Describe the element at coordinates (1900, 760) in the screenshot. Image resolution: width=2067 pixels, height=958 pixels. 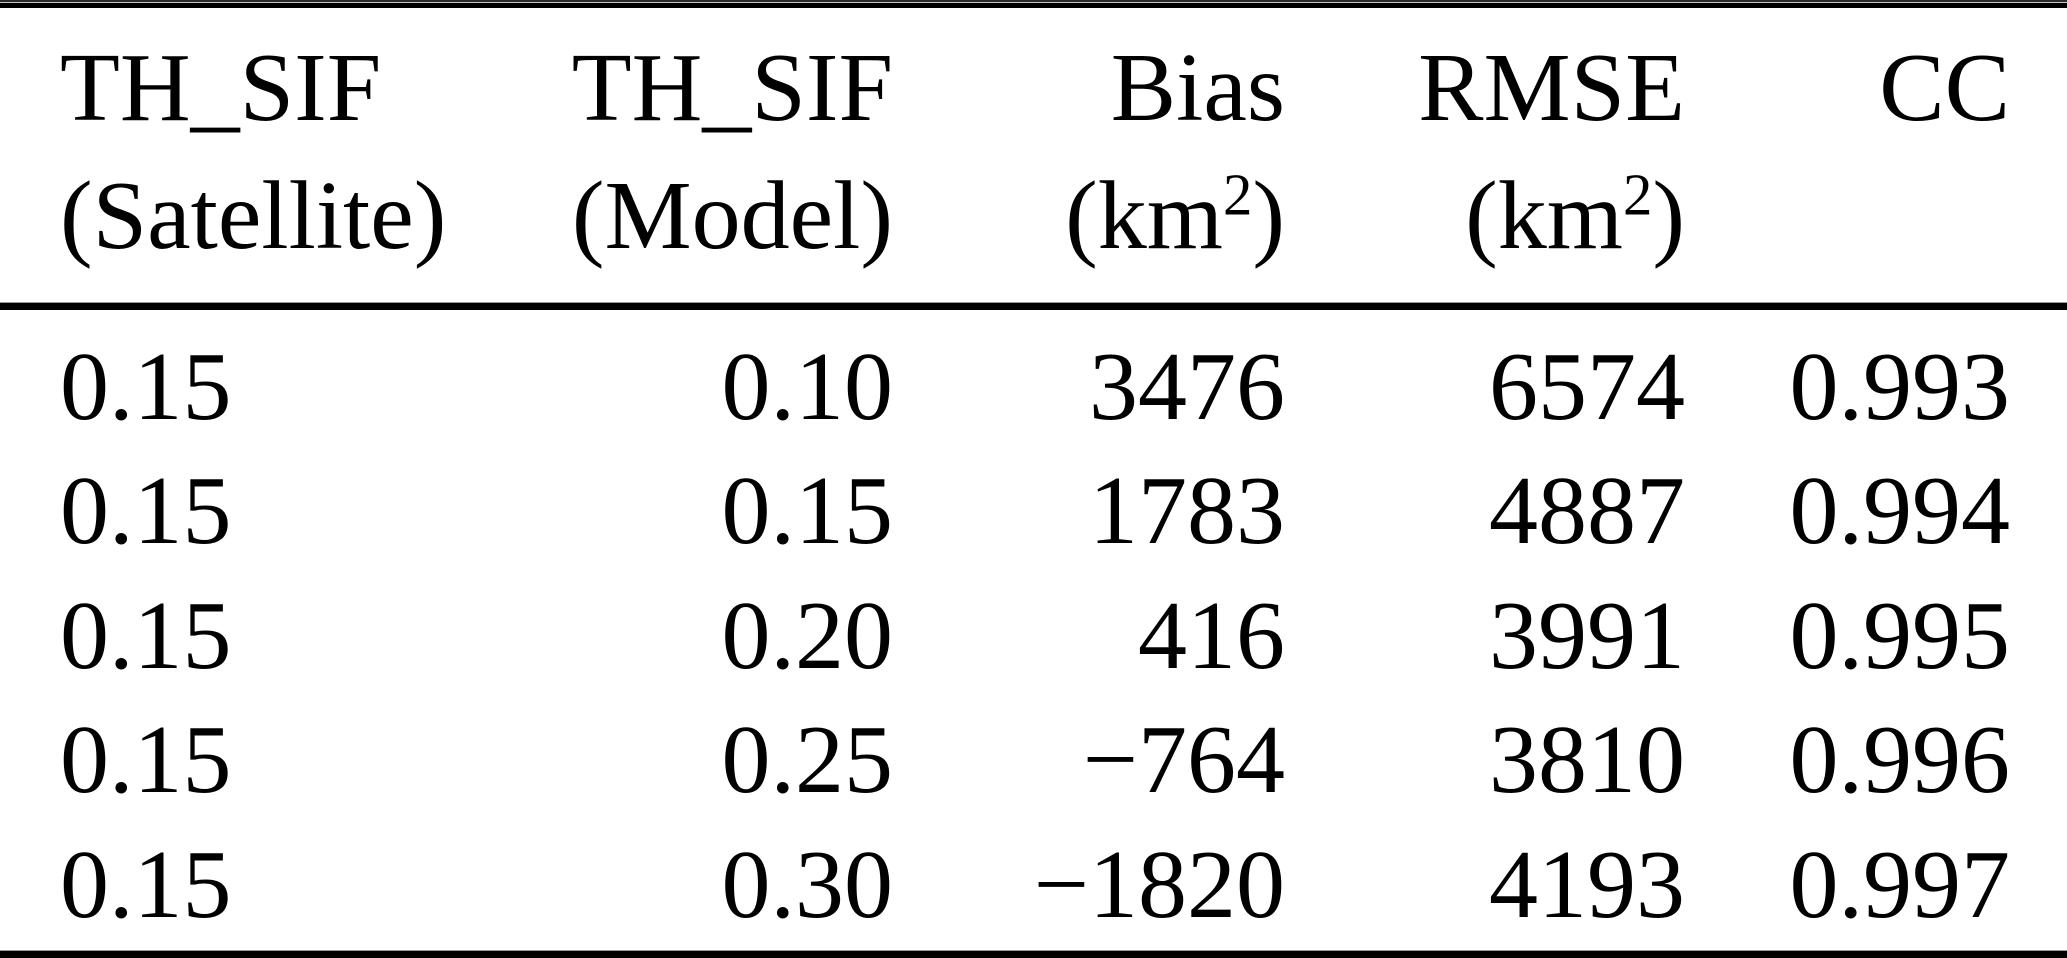
I see `table-cell: 0.996` at that location.